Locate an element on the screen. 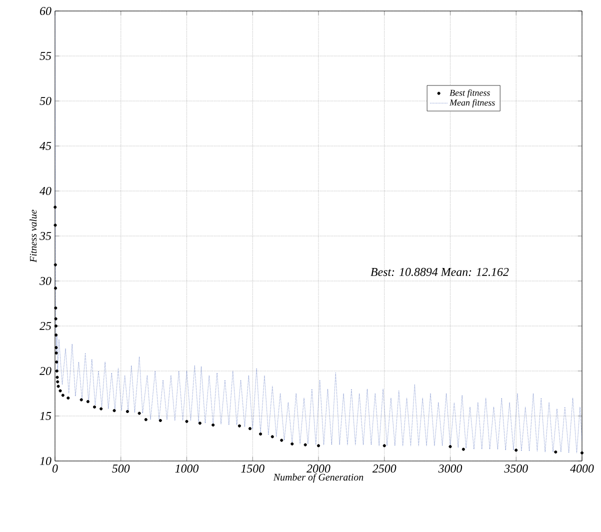  x-axis-title: Number of Generation is located at coordinates (318, 478).